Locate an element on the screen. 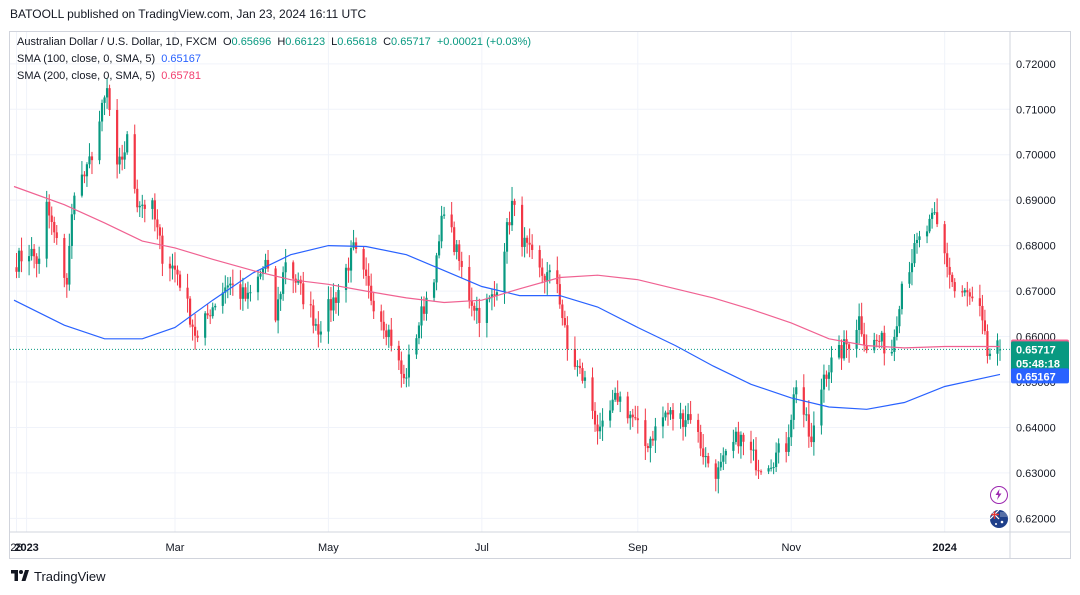  y-tick-label: 0.72000 is located at coordinates (1036, 65).